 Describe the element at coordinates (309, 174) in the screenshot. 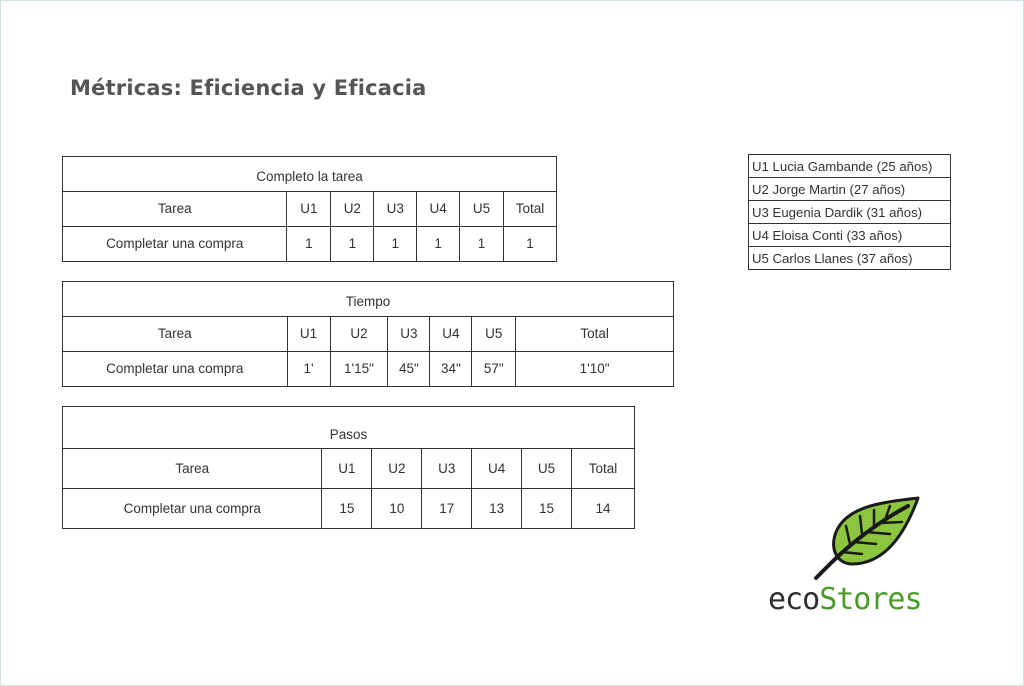

I see `table-caption: Completo la tarea` at that location.